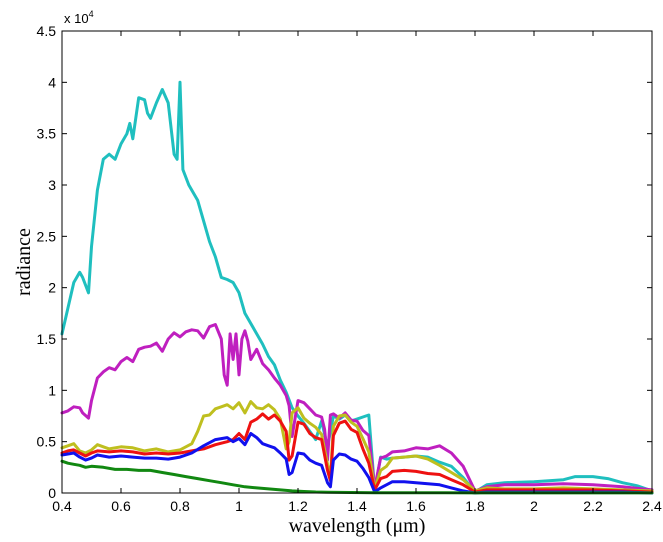 The height and width of the screenshot is (542, 663). I want to click on y-tick-label: 3.5, so click(47, 134).